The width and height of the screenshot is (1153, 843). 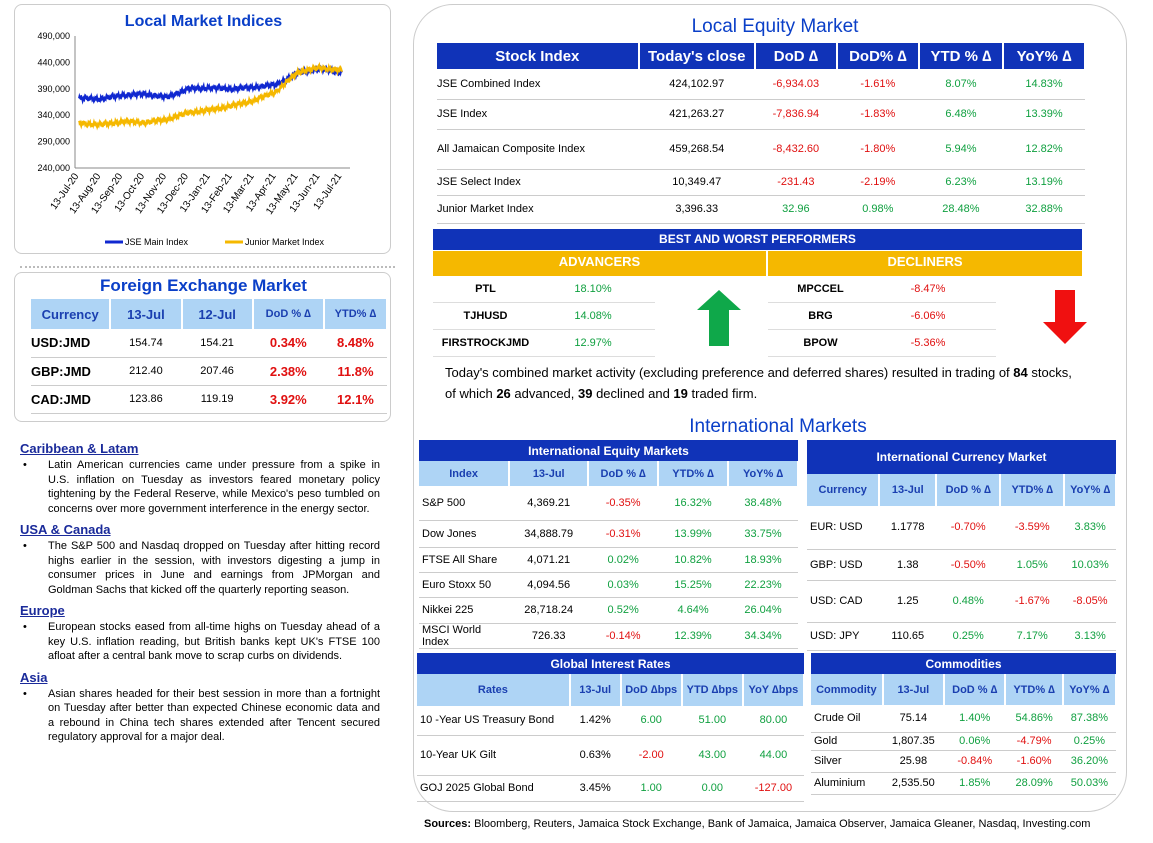 What do you see at coordinates (820, 316) in the screenshot?
I see `decliner-ticker: BRG` at bounding box center [820, 316].